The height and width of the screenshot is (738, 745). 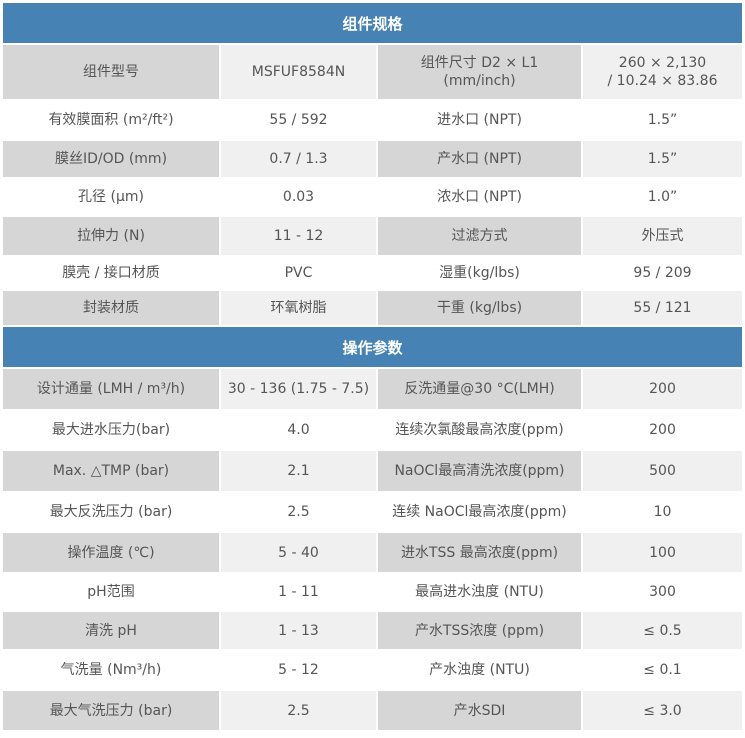 I want to click on table-row: Max. △TMP (bar) 2.1 NaOCl最高清洗浓度(ppm) 500, so click(x=372, y=472).